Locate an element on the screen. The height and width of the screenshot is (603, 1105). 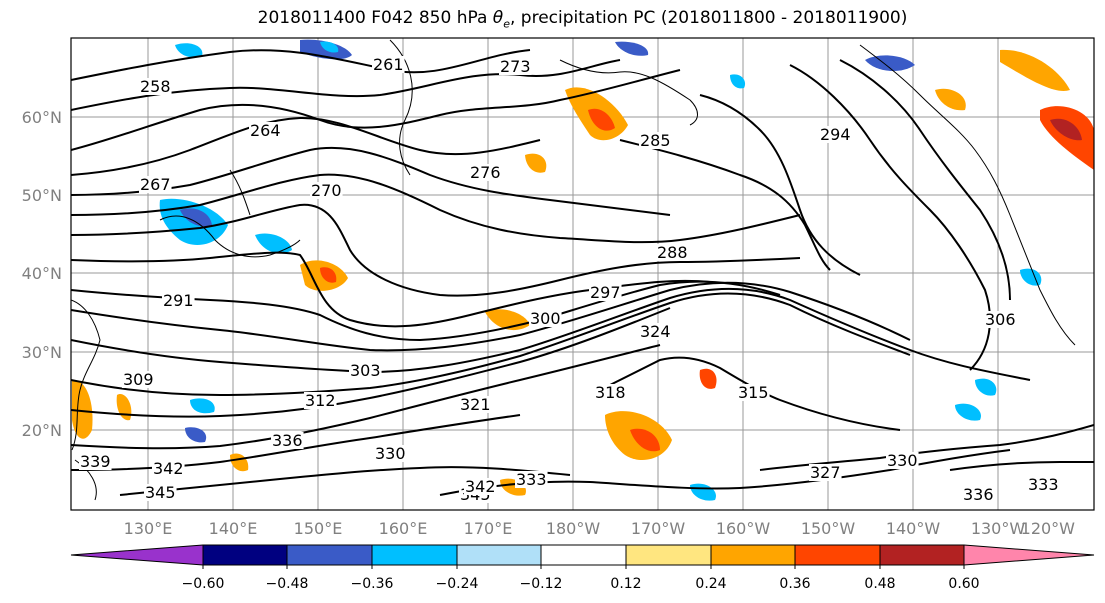
contour-label: 267 is located at coordinates (155, 184).